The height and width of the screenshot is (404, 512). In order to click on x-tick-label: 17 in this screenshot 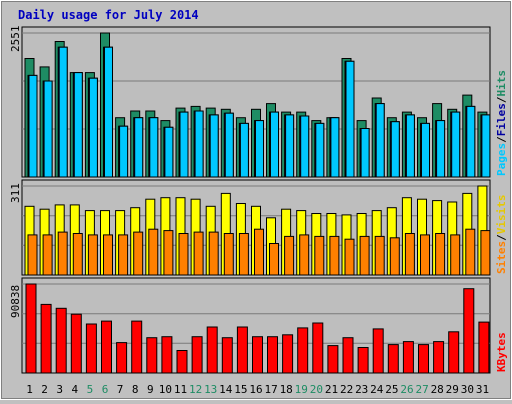, I will do `click(270, 389)`.